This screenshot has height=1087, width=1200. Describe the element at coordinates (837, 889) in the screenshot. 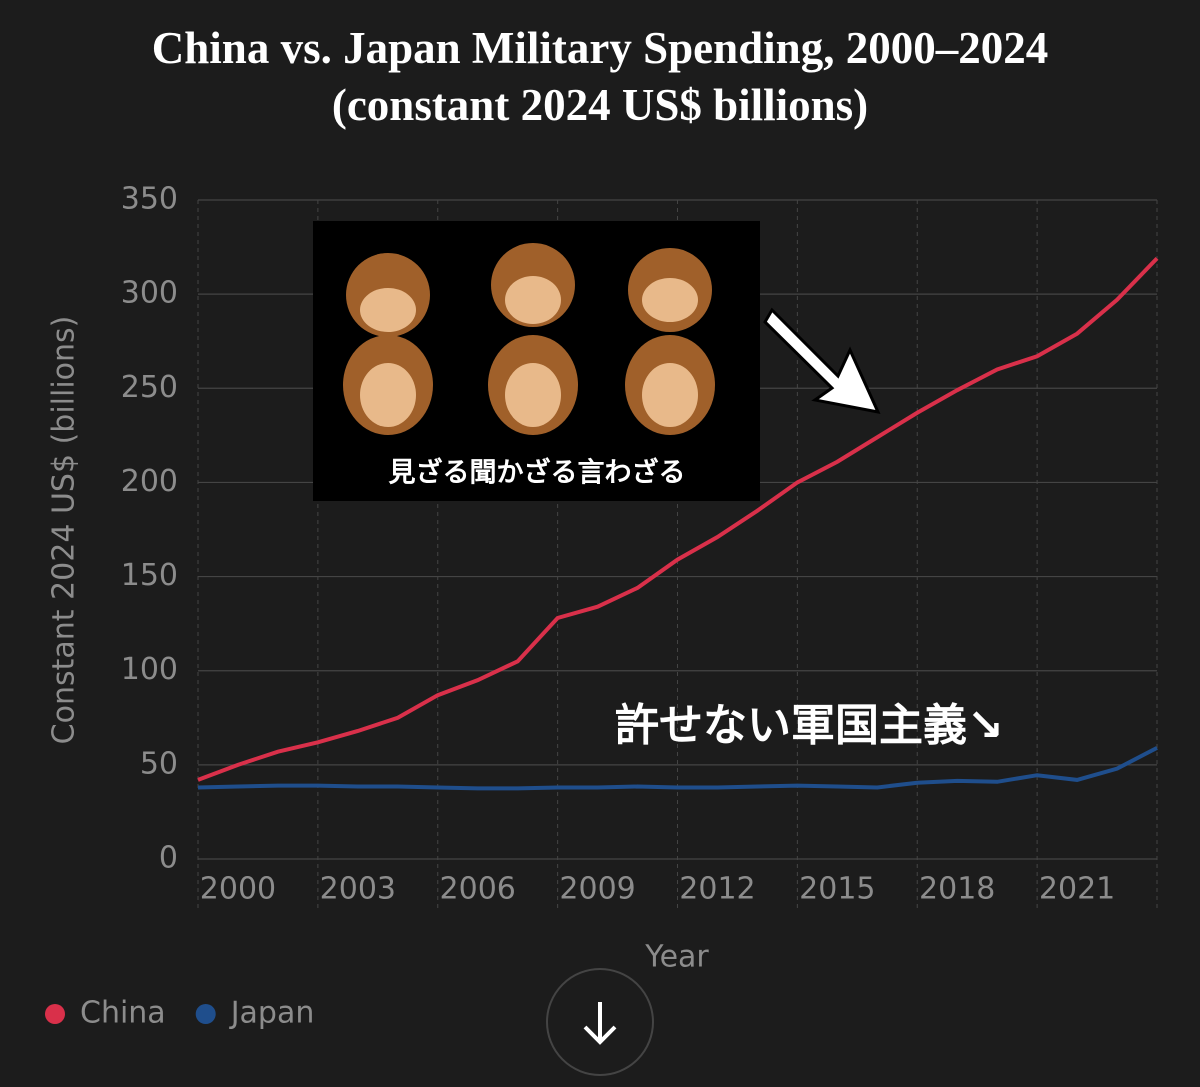

I see `x-tick-label: 2015` at that location.